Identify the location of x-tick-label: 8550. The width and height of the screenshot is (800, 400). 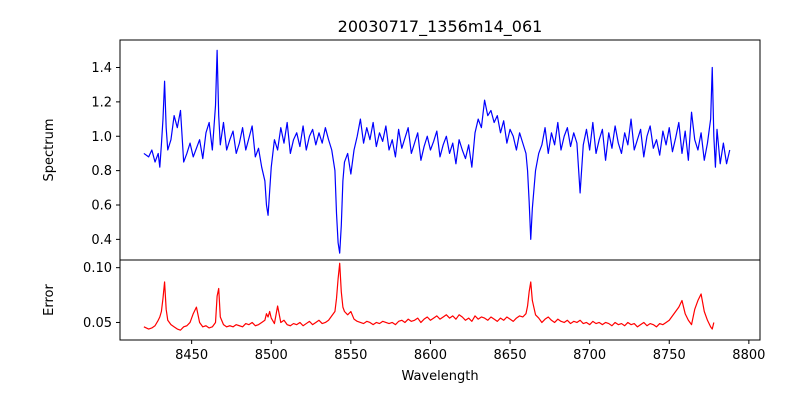
(350, 355).